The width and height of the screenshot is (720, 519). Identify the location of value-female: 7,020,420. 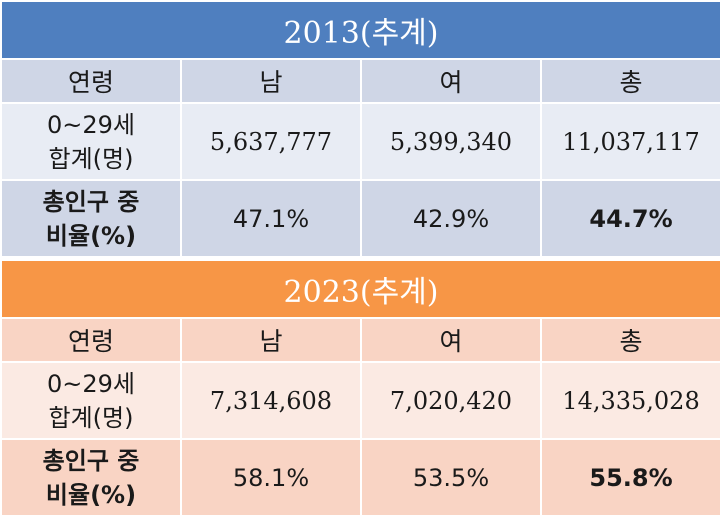
(451, 400).